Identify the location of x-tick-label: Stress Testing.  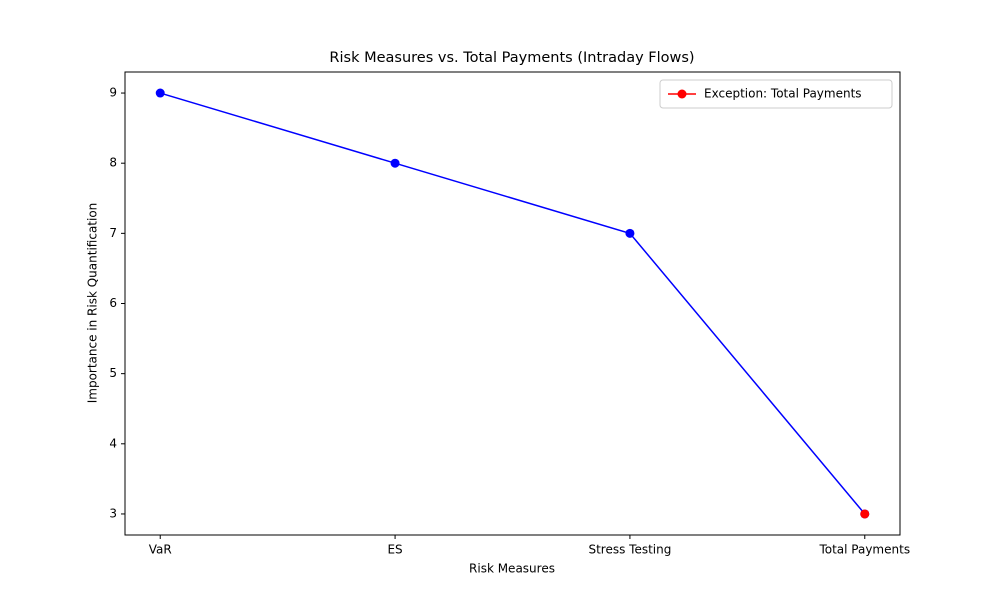
(629, 550).